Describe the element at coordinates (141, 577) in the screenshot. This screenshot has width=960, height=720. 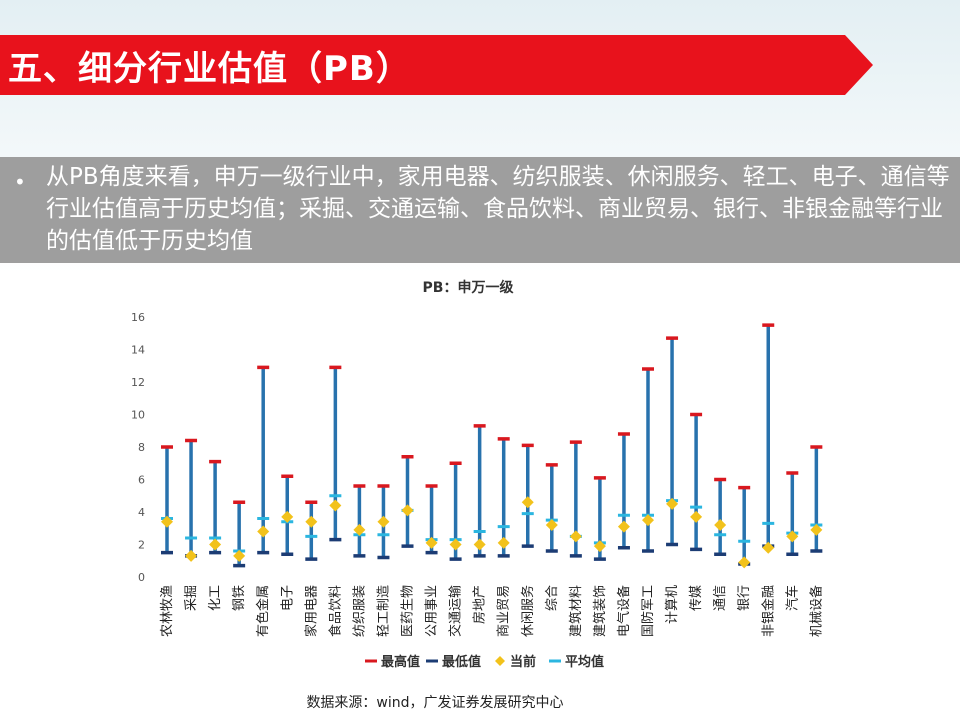
I see `y-tick-label: 0` at that location.